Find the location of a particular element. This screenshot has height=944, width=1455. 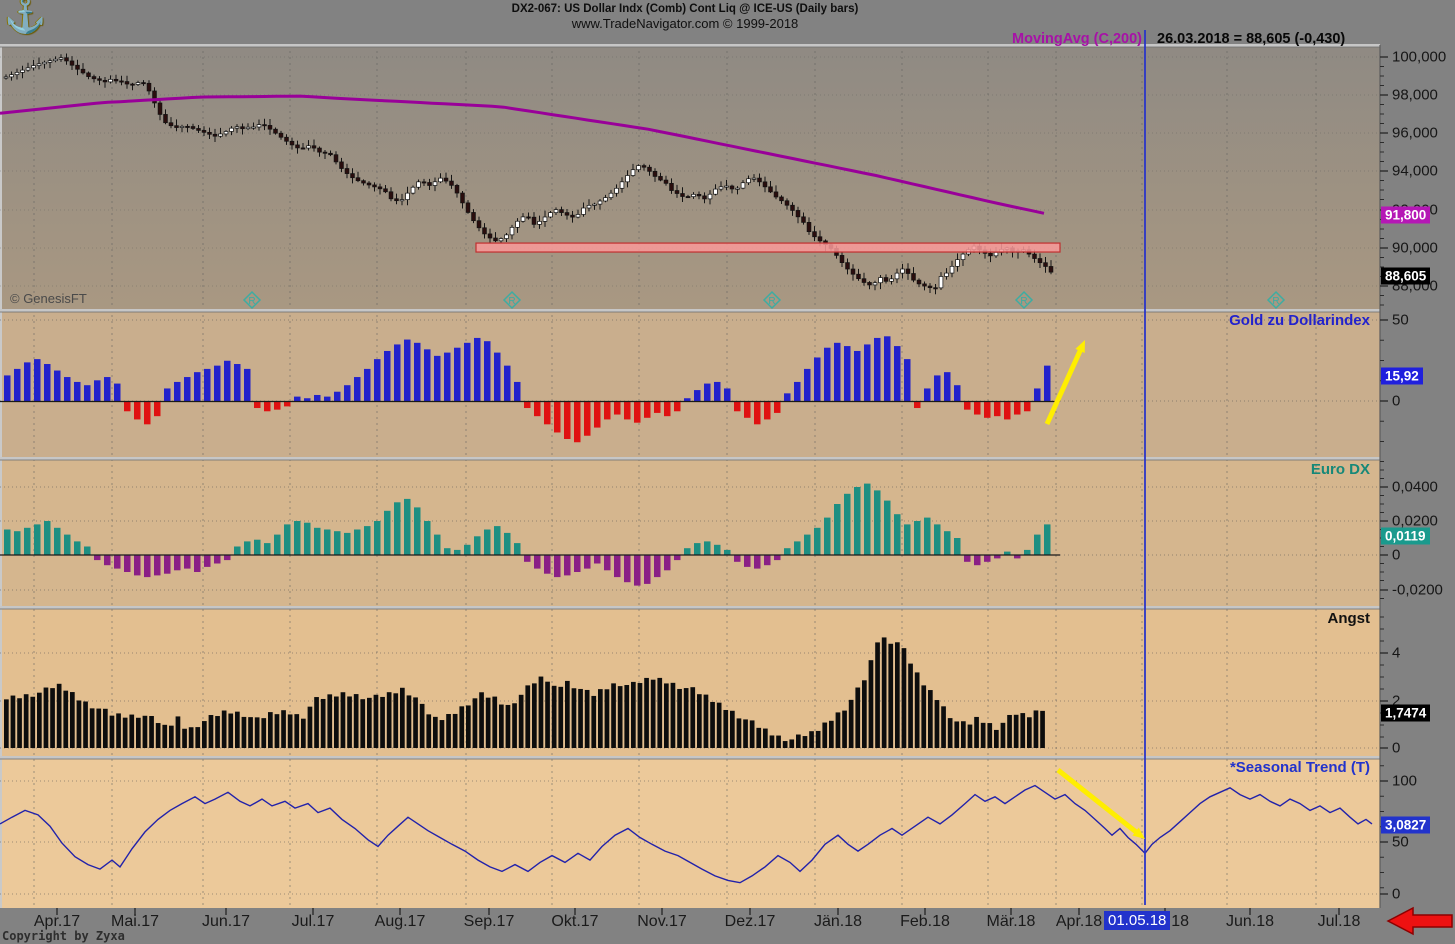

highlighted-date-badge: 01.05.18 is located at coordinates (1137, 920).